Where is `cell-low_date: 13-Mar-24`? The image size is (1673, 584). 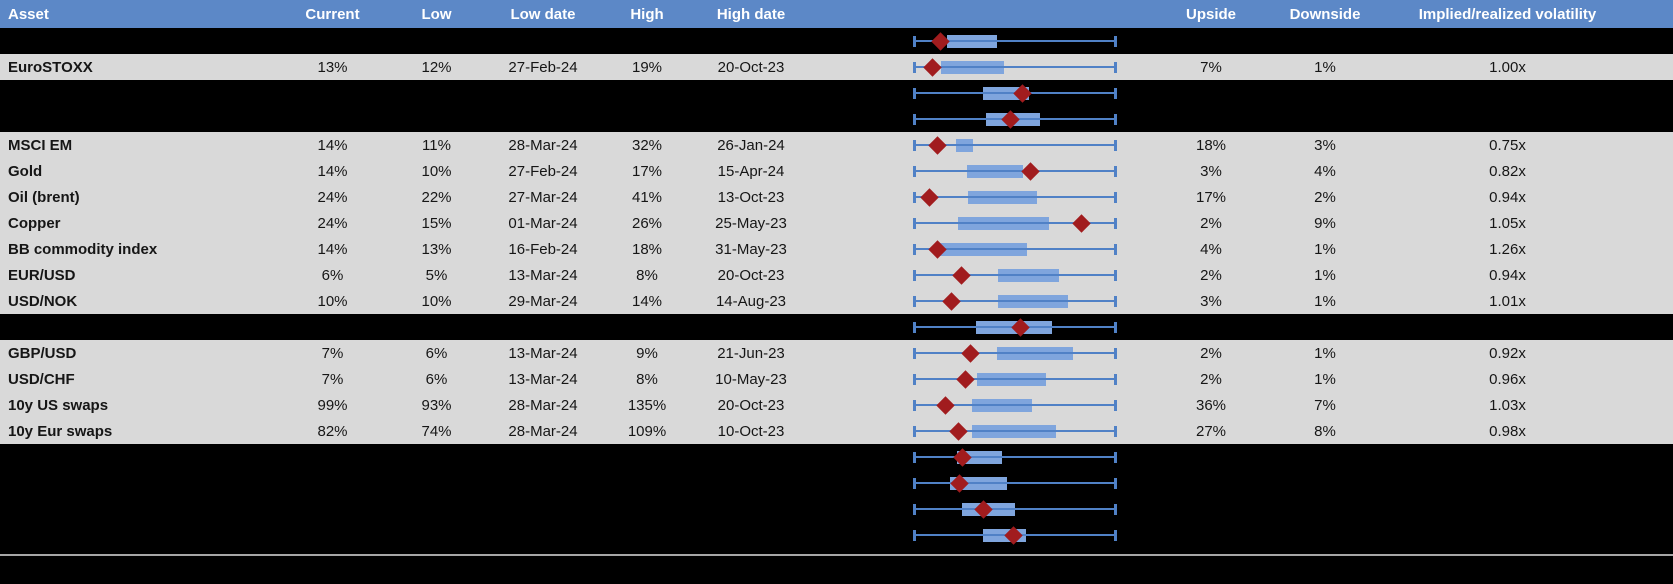 cell-low_date: 13-Mar-24 is located at coordinates (543, 353).